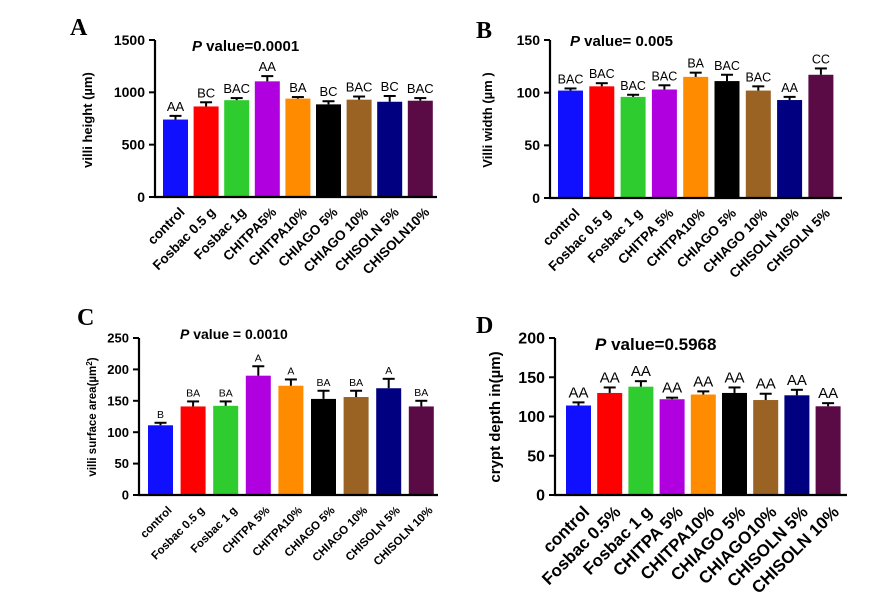 The image size is (884, 616). Describe the element at coordinates (484, 31) in the screenshot. I see `panel-letter: B` at that location.